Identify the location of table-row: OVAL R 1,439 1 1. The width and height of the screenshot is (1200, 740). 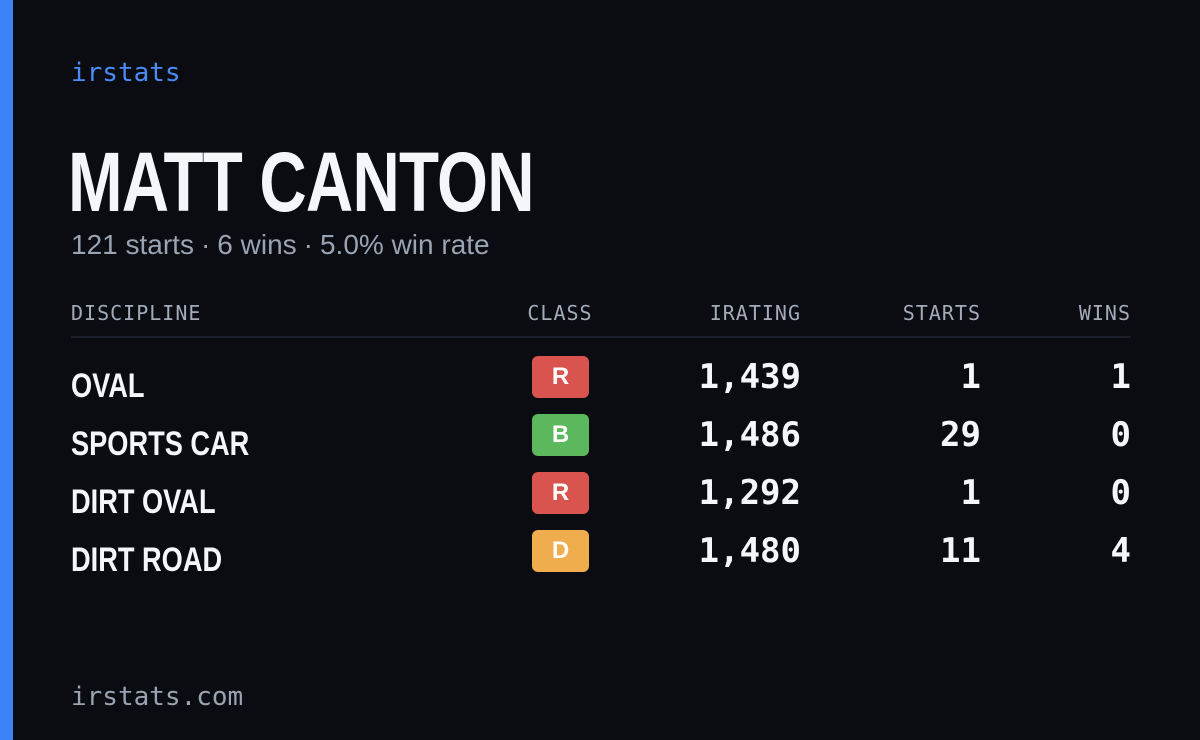
(601, 383).